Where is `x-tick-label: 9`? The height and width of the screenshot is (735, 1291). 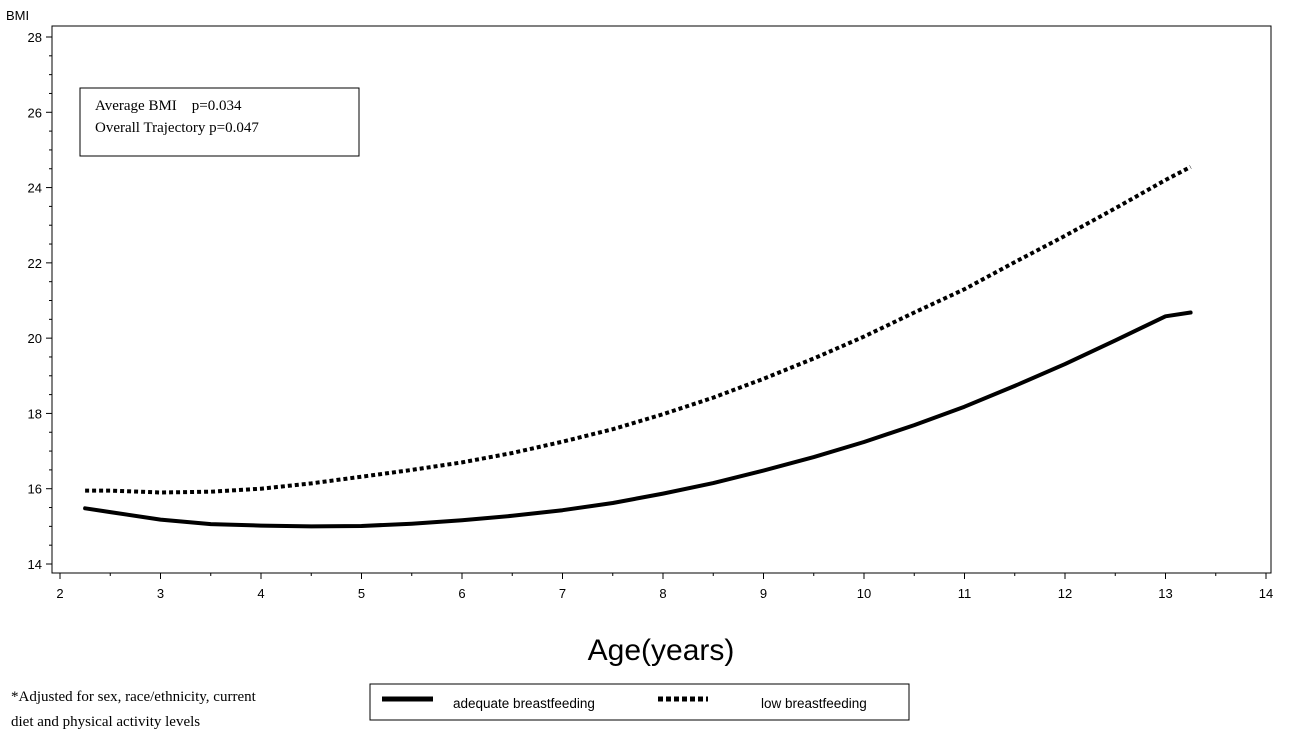
x-tick-label: 9 is located at coordinates (763, 593).